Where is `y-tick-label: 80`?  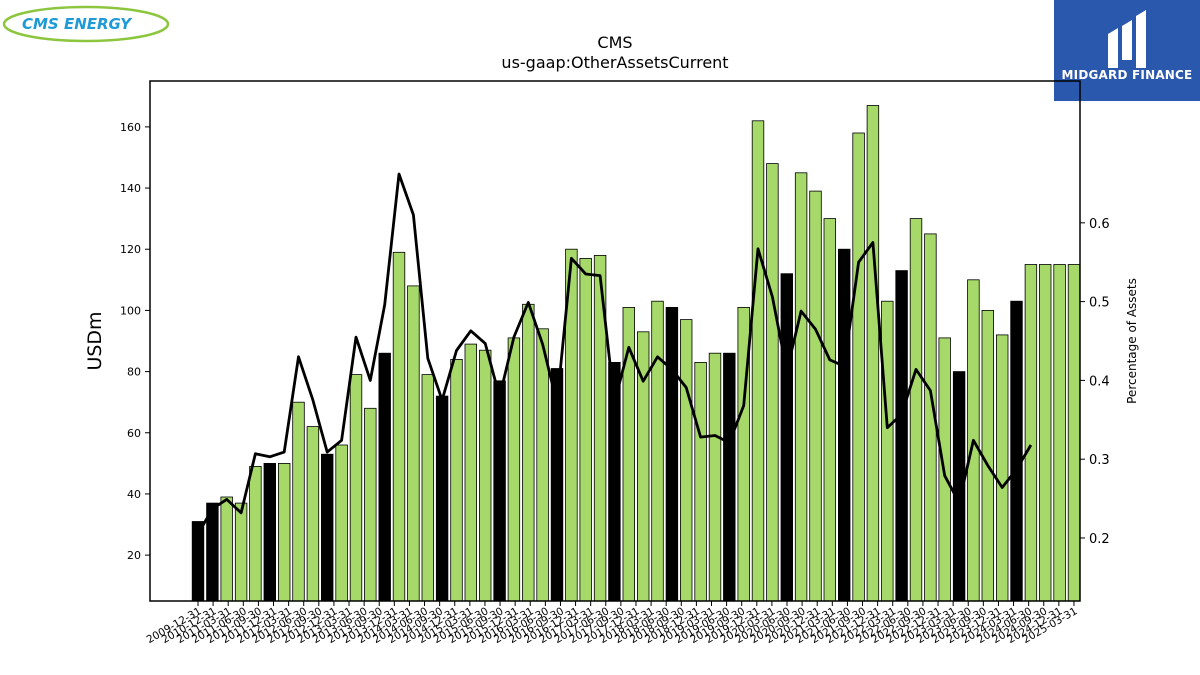 y-tick-label: 80 is located at coordinates (134, 372).